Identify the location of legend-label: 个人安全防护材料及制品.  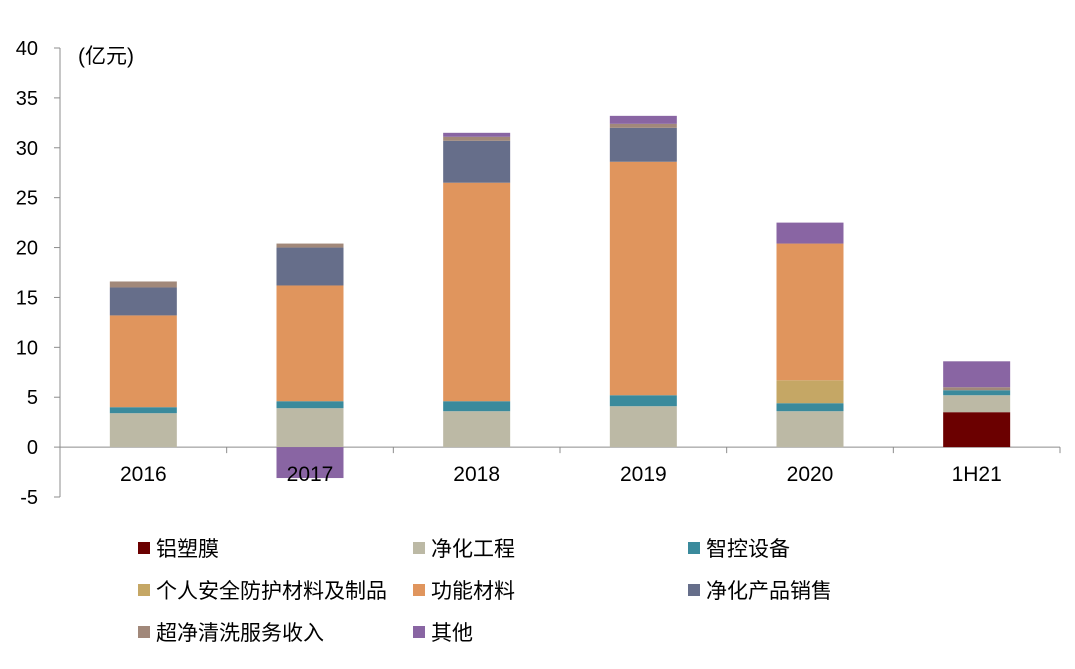
(271, 591).